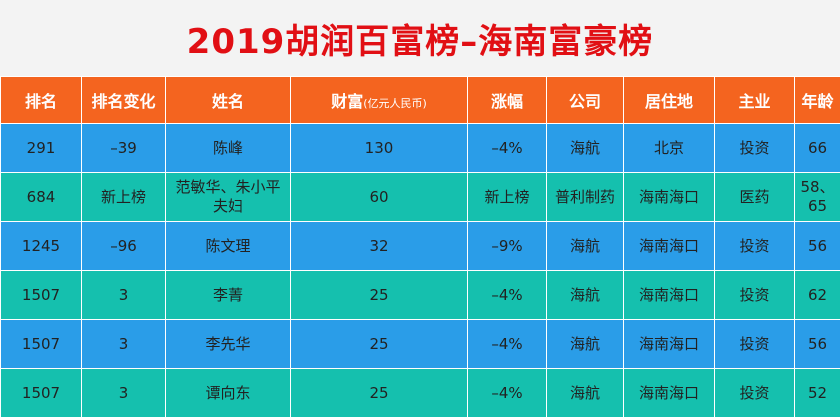 Image resolution: width=840 pixels, height=418 pixels. What do you see at coordinates (755, 100) in the screenshot?
I see `col-header-industry: 主业` at bounding box center [755, 100].